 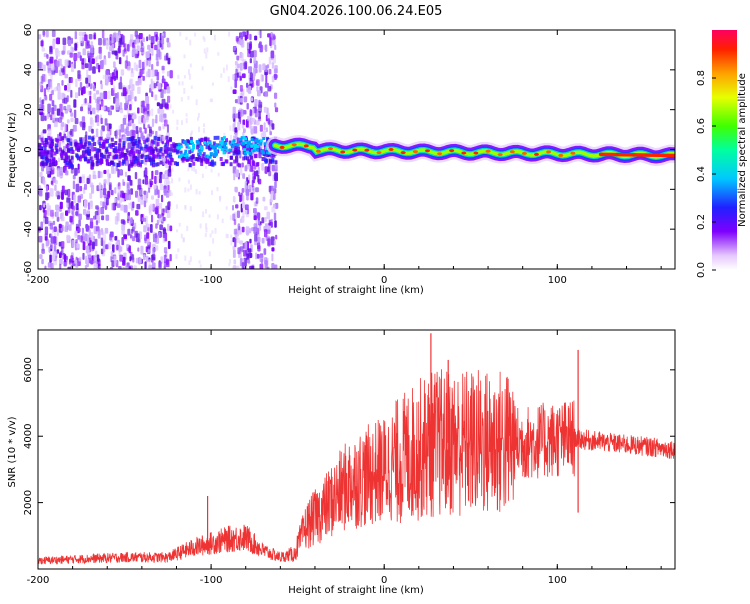 I want to click on x-tick-label: -200, so click(x=38, y=580).